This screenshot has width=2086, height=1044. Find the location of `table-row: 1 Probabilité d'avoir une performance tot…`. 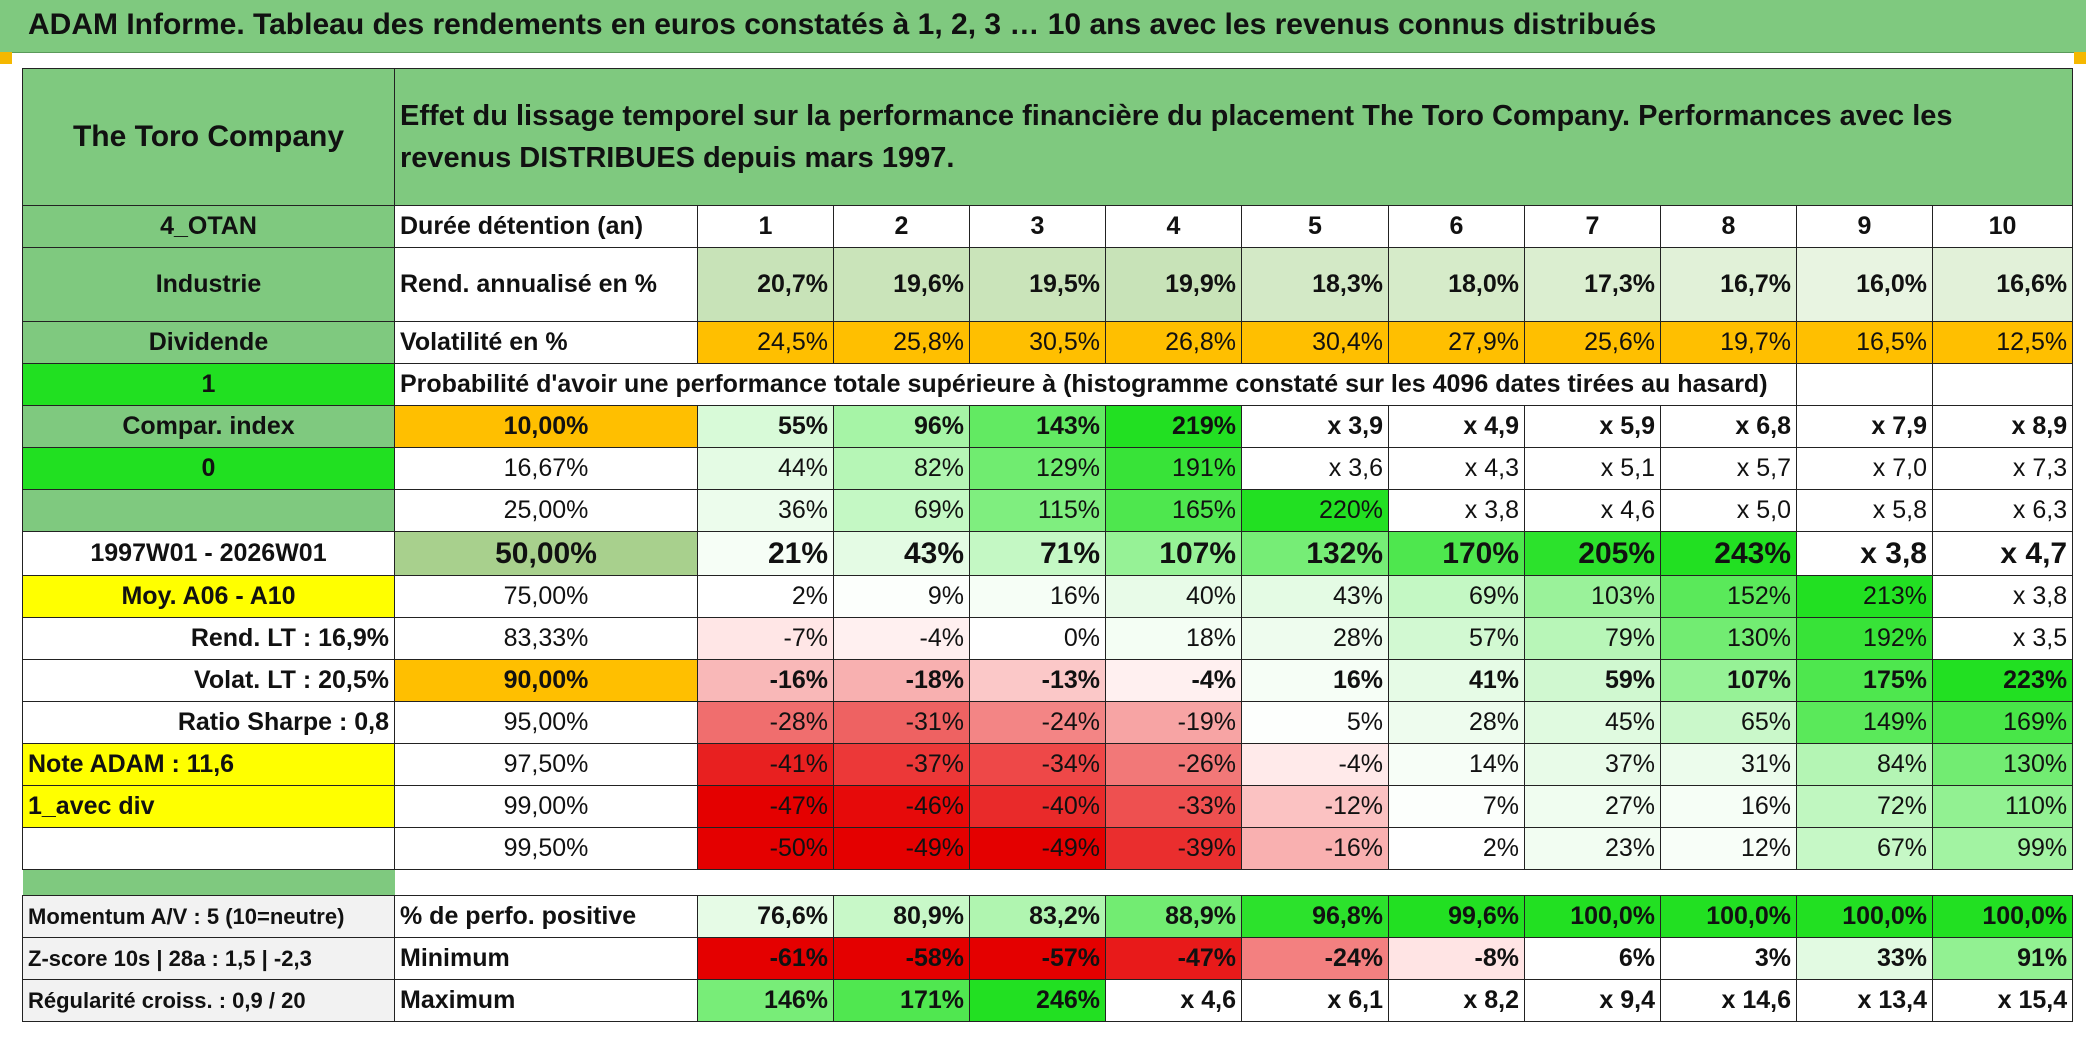

table-row: 1 Probabilité d'avoir une performance tot… is located at coordinates (1048, 384).